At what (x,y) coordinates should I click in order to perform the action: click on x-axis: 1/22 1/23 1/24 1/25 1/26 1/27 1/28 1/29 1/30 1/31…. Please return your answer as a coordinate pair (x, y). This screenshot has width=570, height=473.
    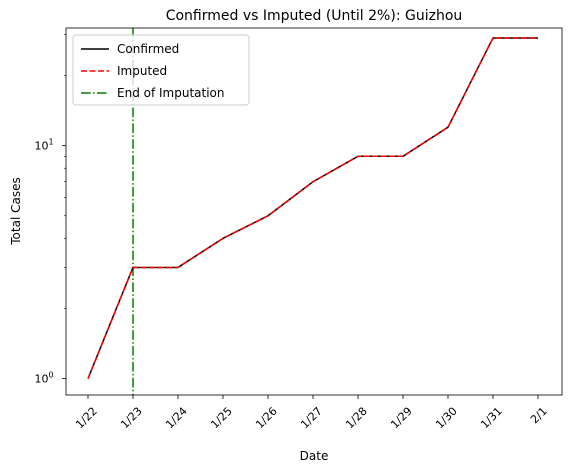
    Looking at the image, I should click on (311, 413).